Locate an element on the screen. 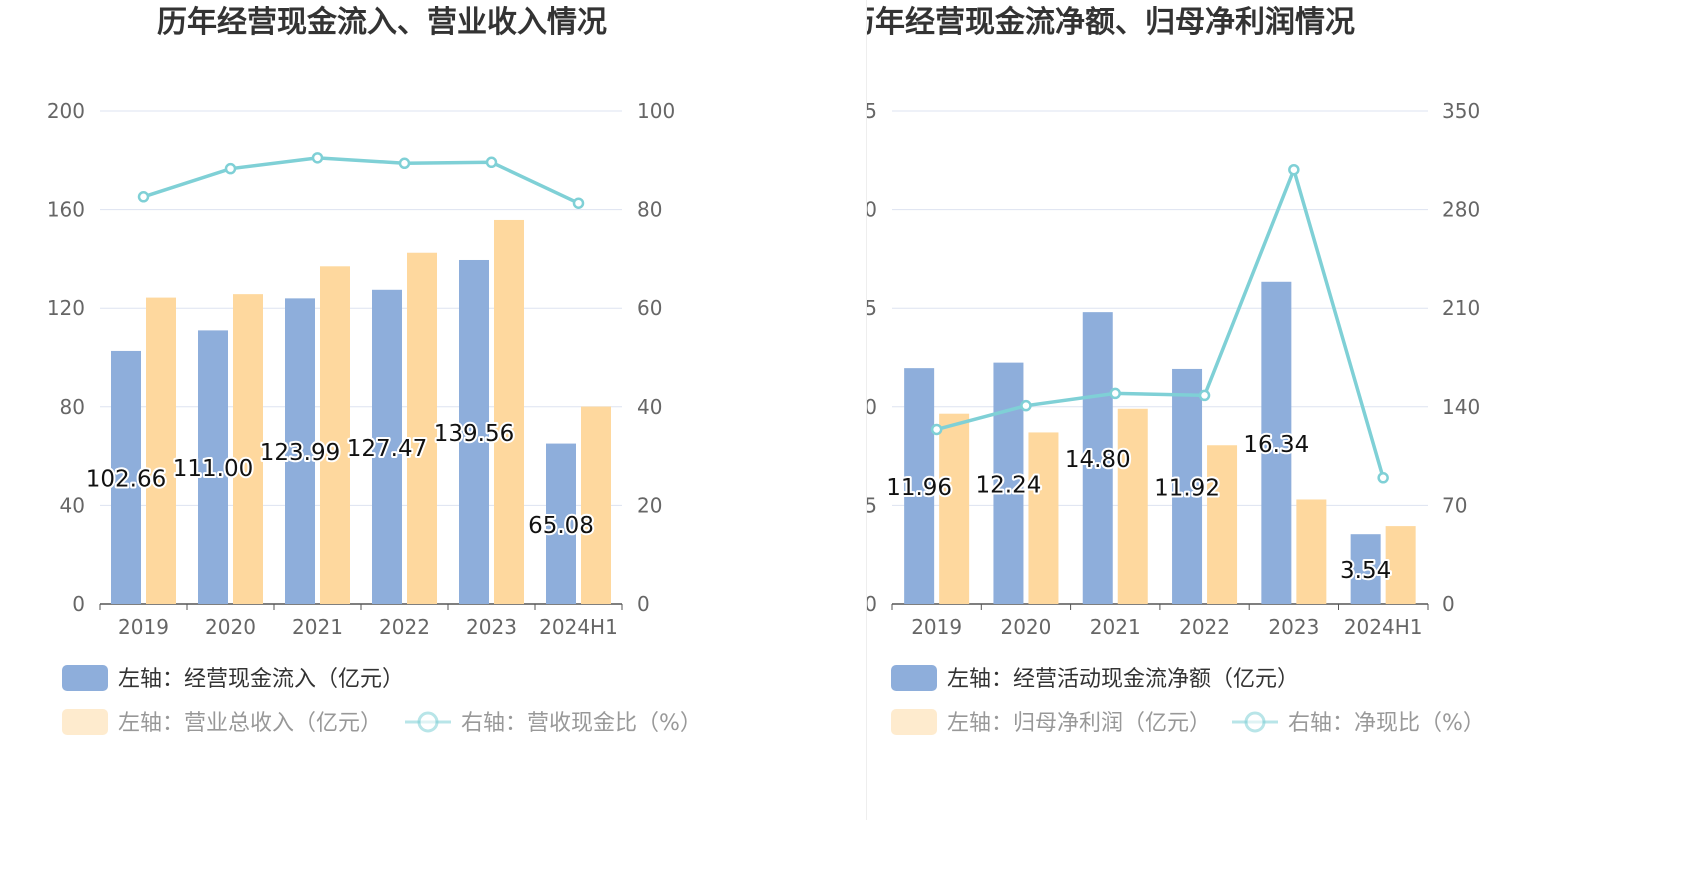  right-axis-tick-label: 280 is located at coordinates (1461, 210).